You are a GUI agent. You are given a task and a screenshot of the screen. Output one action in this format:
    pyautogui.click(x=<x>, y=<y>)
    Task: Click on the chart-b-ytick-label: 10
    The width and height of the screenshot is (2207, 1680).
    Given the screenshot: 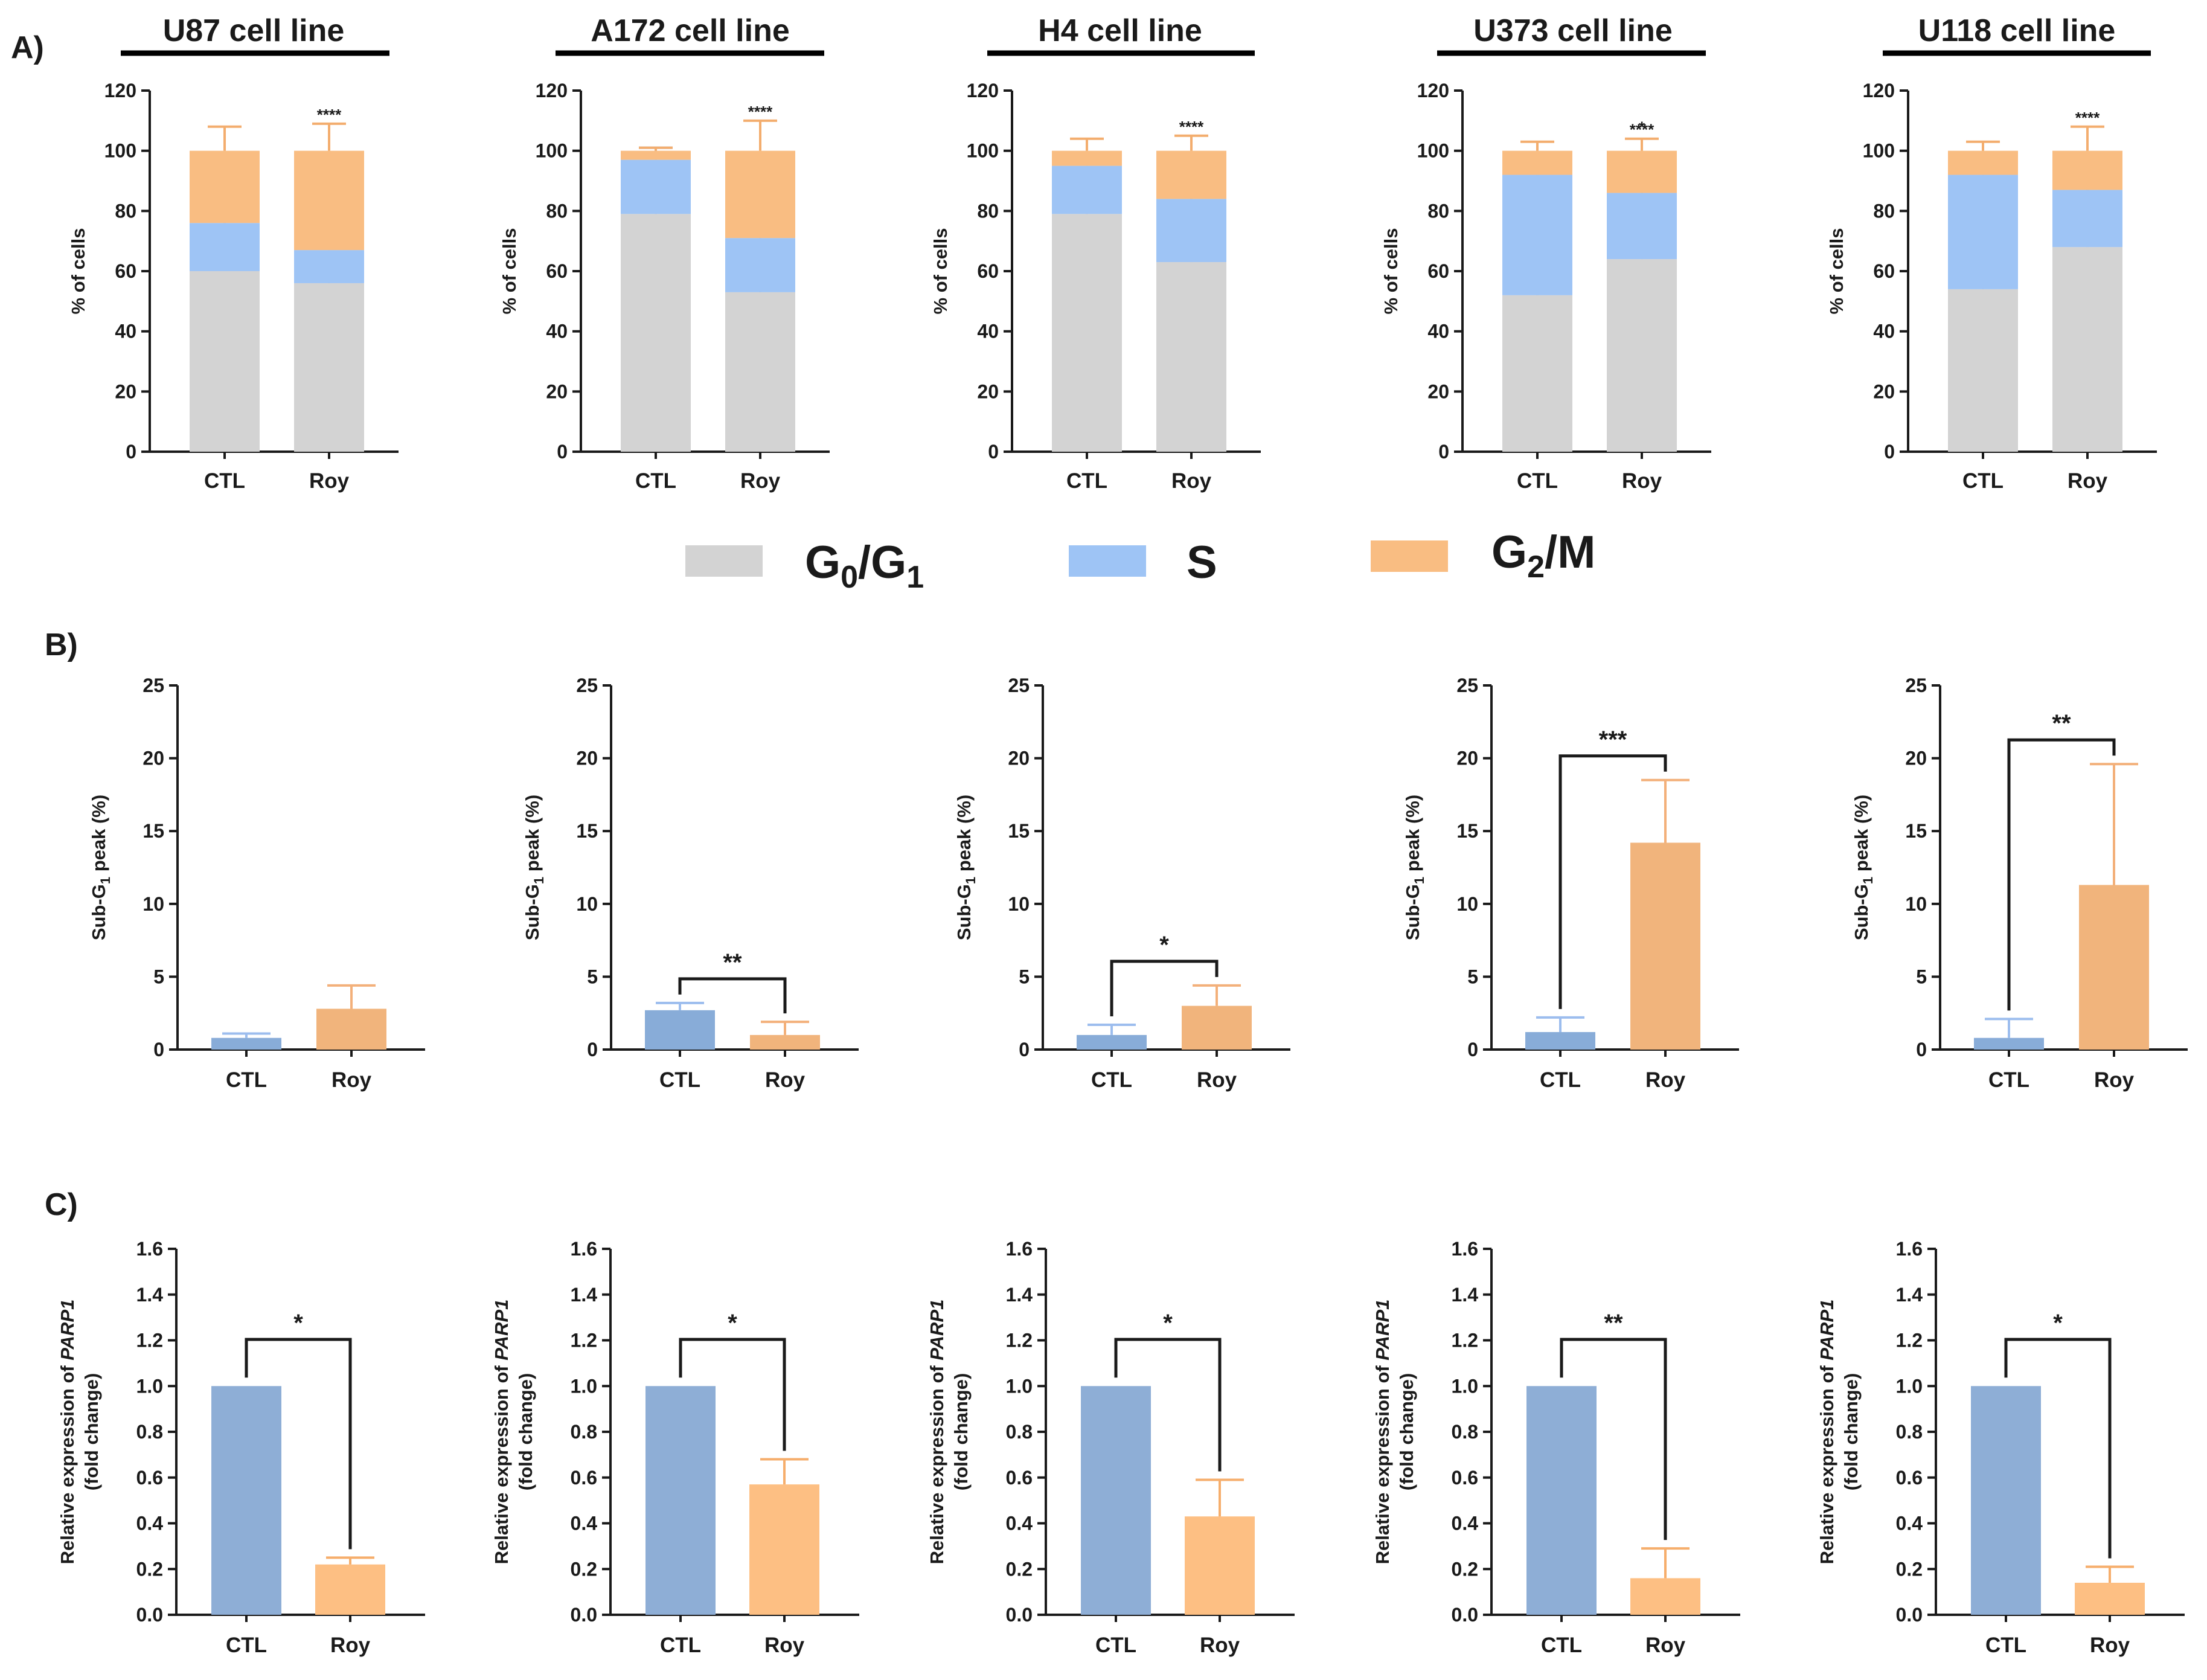 What is the action you would take?
    pyautogui.click(x=587, y=904)
    